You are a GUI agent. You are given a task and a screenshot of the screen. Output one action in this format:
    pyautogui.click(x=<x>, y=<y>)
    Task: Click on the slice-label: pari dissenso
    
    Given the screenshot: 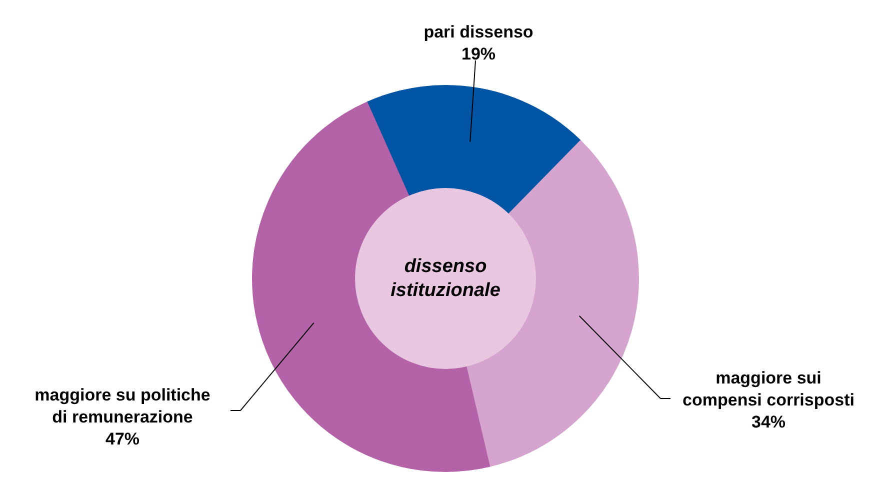 What is the action you would take?
    pyautogui.click(x=479, y=32)
    